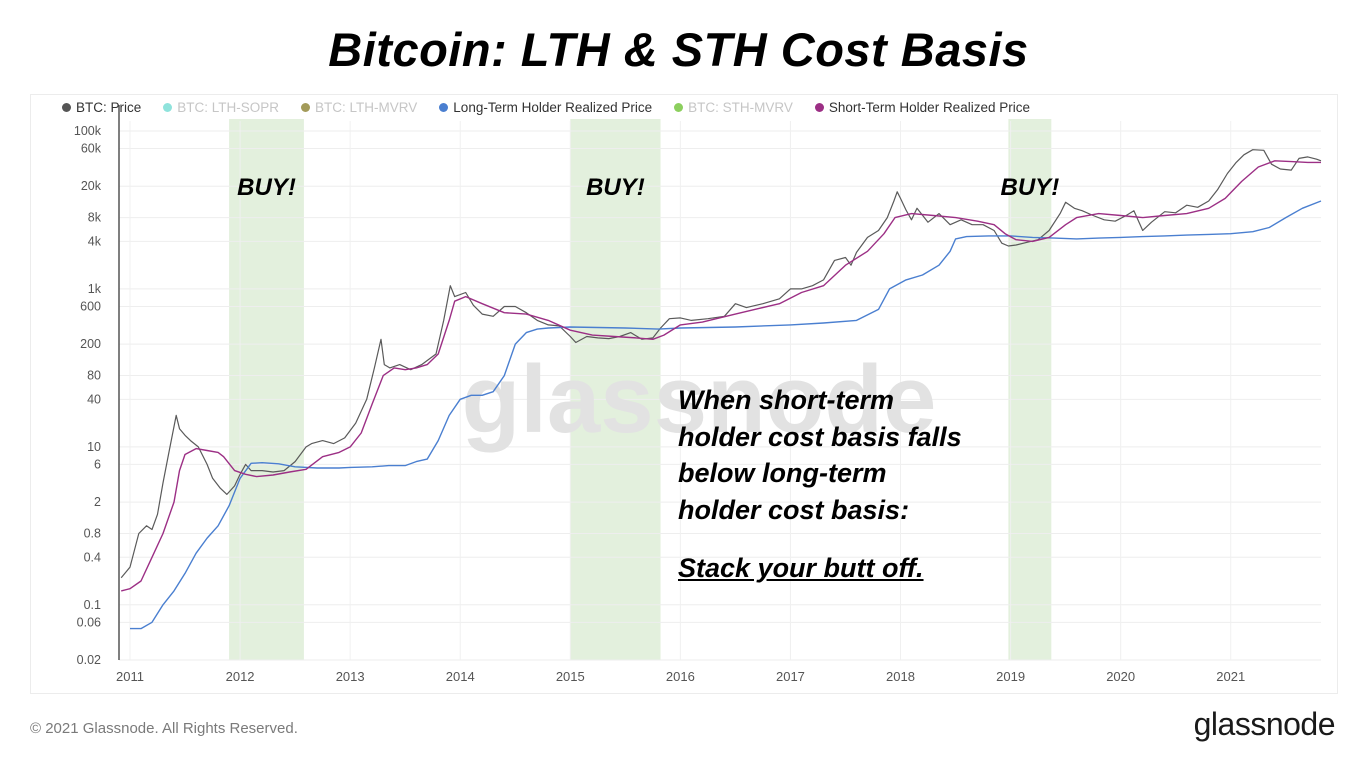 The height and width of the screenshot is (757, 1357). What do you see at coordinates (89, 660) in the screenshot?
I see `y-tick-label: 0.02` at bounding box center [89, 660].